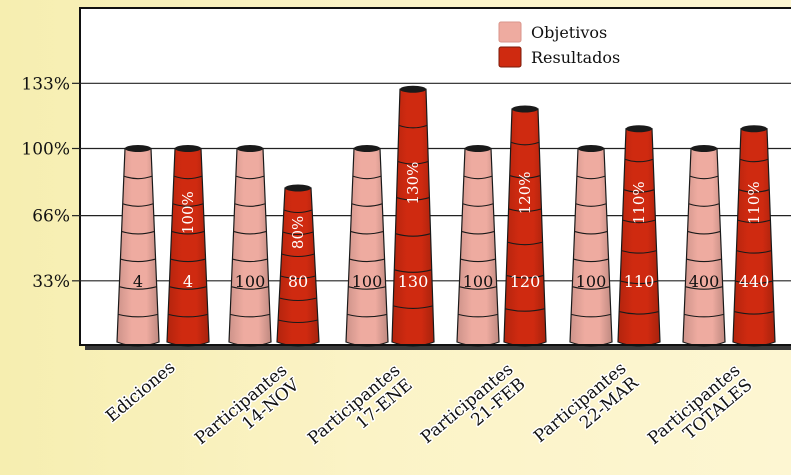 Image resolution: width=791 pixels, height=475 pixels. I want to click on x-tick-label-line1: Ediciones, so click(140, 392).